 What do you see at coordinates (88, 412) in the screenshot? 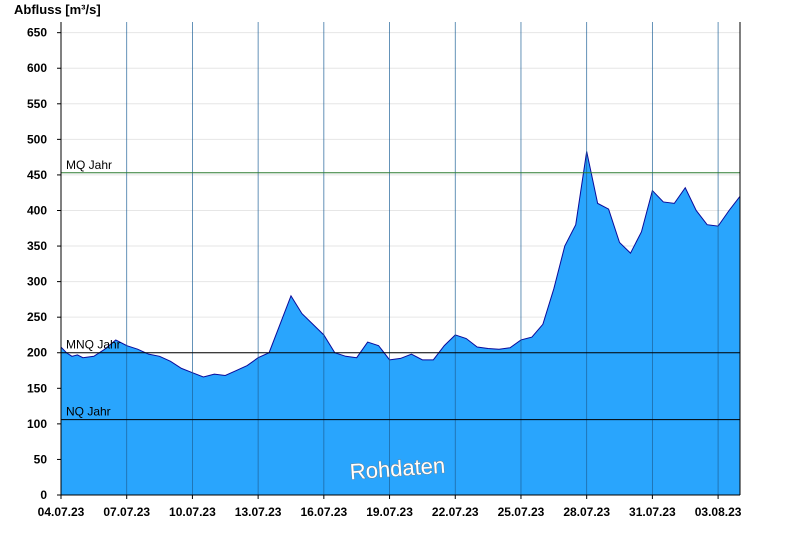
I see `reference-label: NQ Jahr` at bounding box center [88, 412].